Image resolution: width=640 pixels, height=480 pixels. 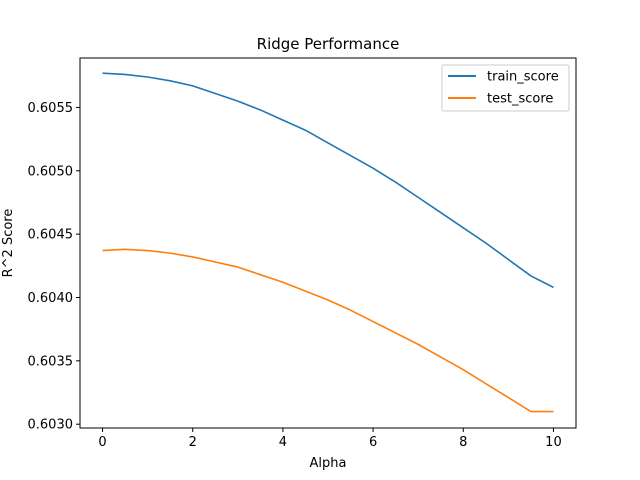 What do you see at coordinates (51, 108) in the screenshot?
I see `y-tick-label: 0.6055` at bounding box center [51, 108].